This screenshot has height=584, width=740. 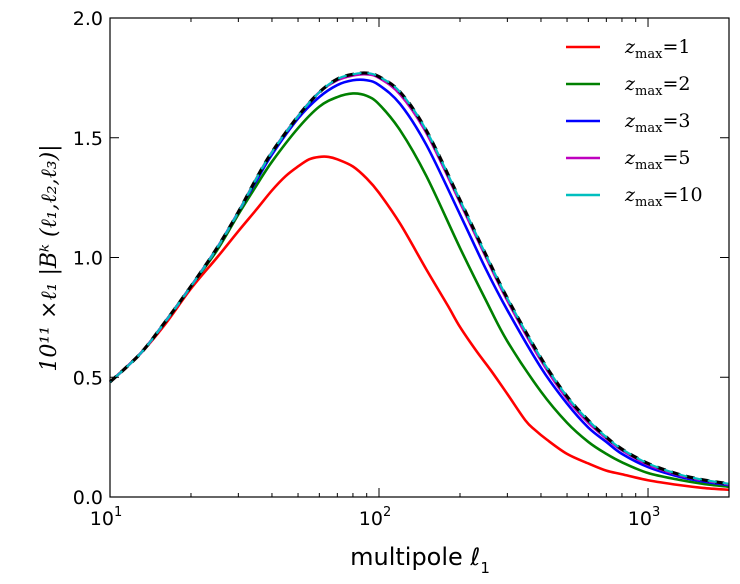 What do you see at coordinates (88, 378) in the screenshot?
I see `y-tick-label: 0.5` at bounding box center [88, 378].